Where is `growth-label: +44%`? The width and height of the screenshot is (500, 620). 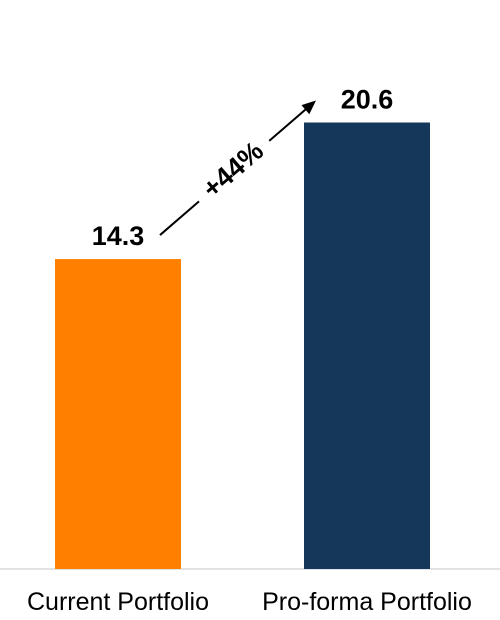 growth-label: +44% is located at coordinates (233, 170).